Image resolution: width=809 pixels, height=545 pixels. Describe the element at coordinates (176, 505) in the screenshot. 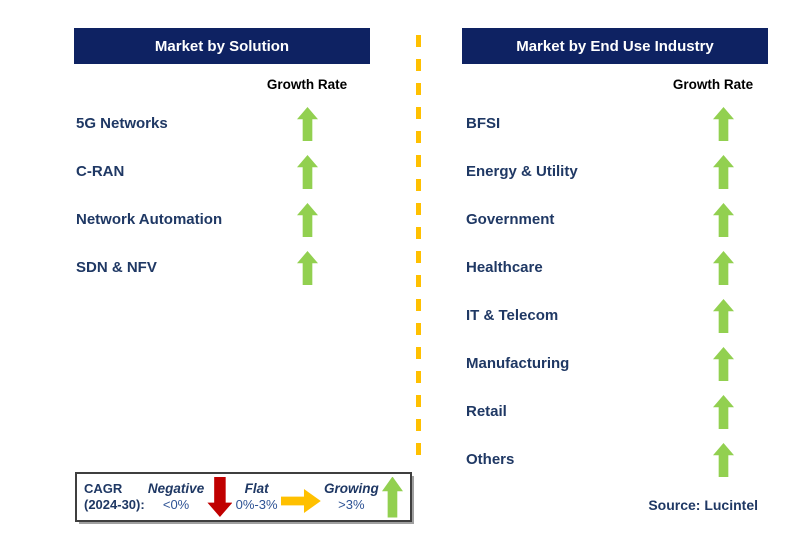

I see `legend-entry-range: <0%` at that location.